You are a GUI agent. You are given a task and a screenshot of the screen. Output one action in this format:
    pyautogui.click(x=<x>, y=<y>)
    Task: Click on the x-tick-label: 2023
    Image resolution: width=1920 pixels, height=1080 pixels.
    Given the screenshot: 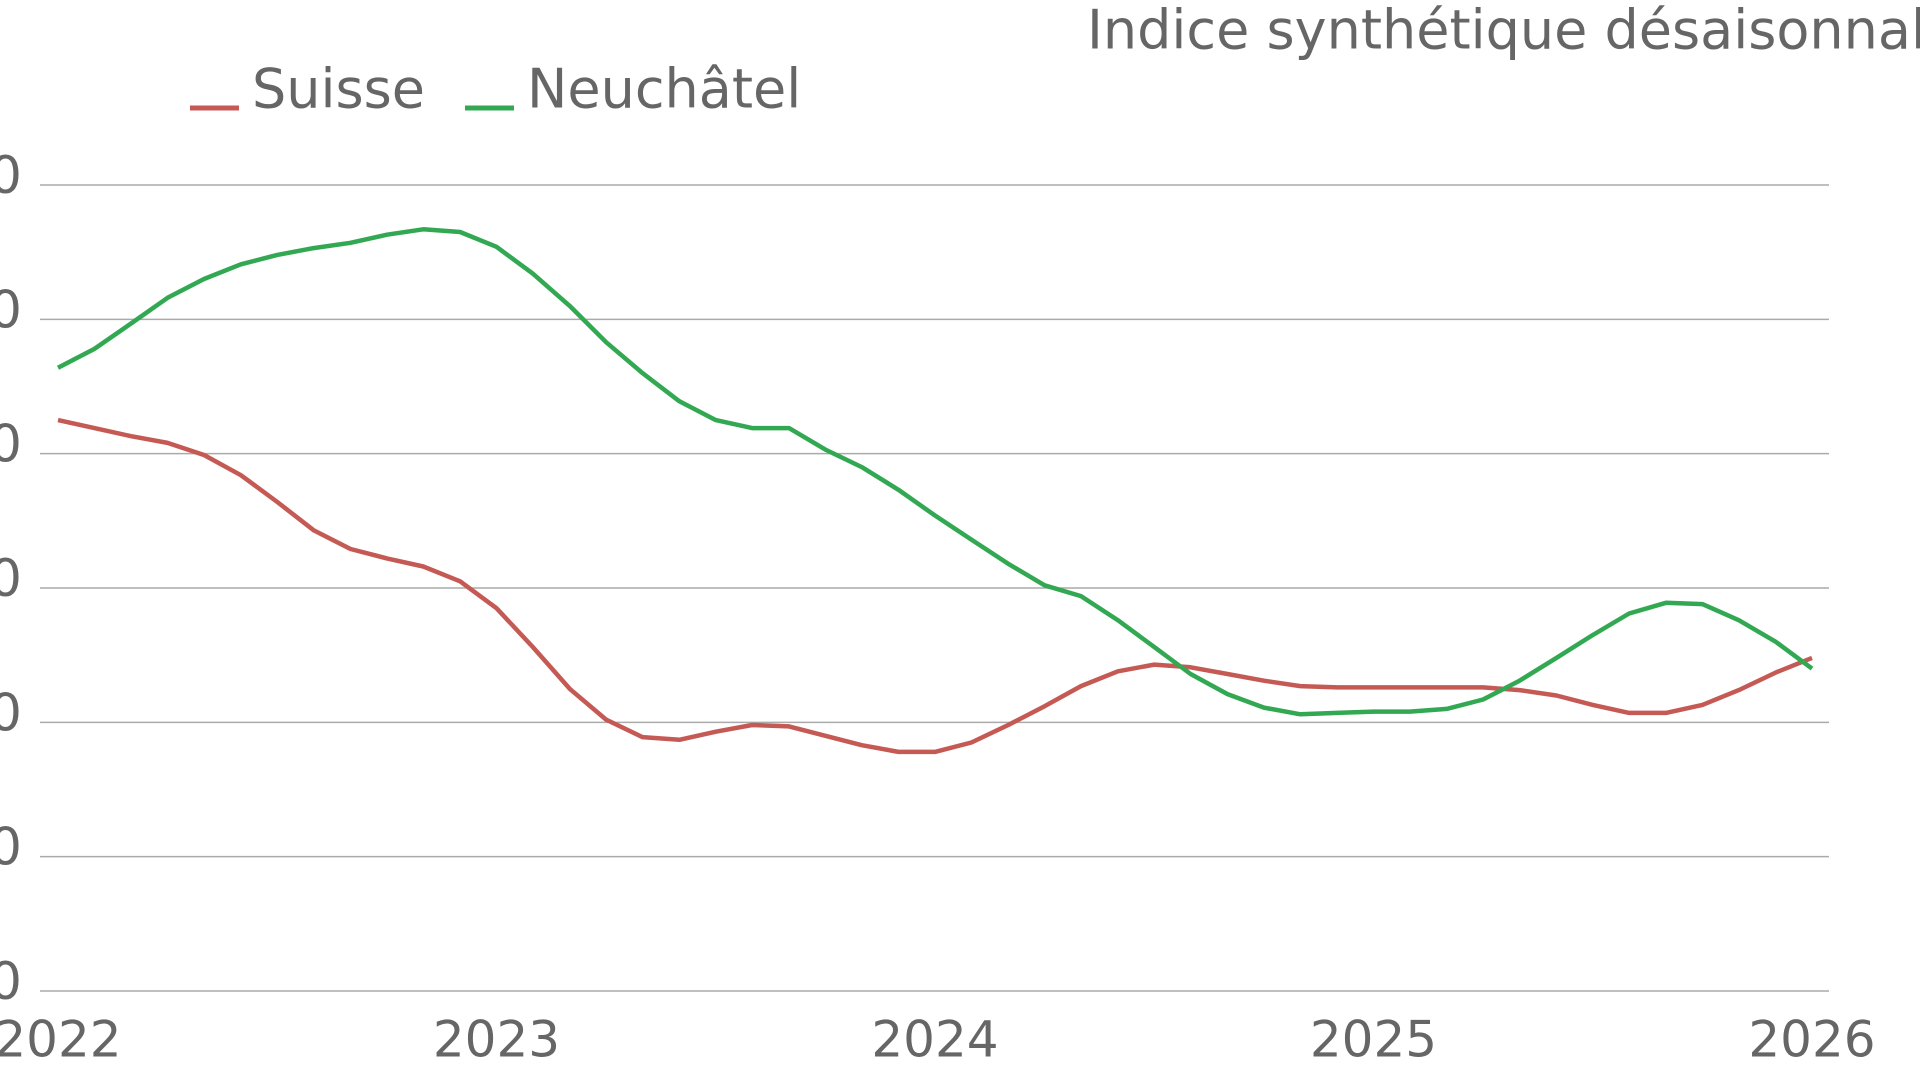 What is the action you would take?
    pyautogui.click(x=496, y=1040)
    